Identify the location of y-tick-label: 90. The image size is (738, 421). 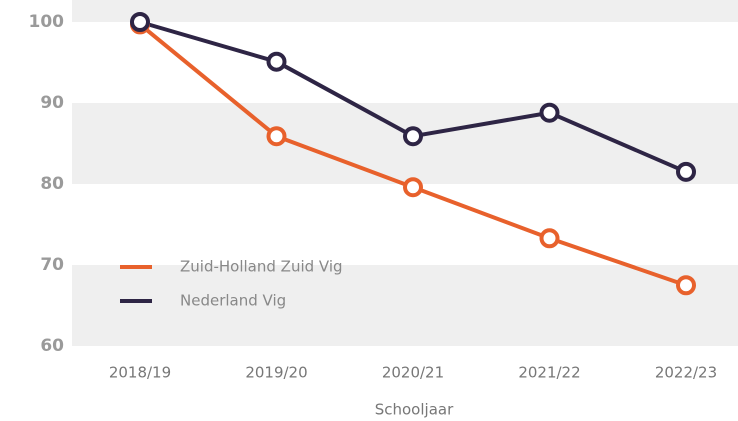
(52, 103).